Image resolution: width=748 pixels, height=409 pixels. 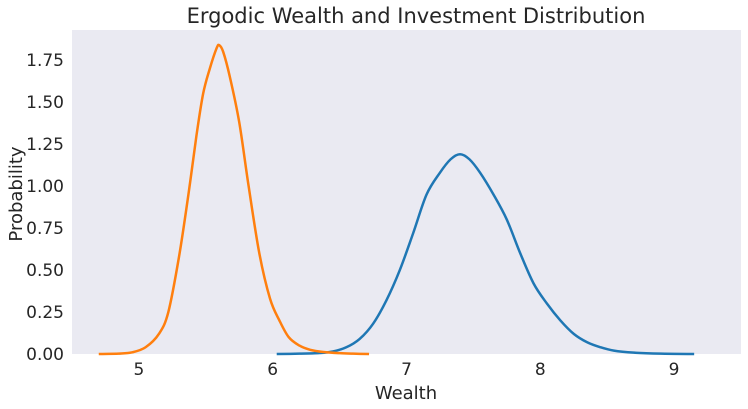 I want to click on x-axis-ticks: 5 6 7 8 9, so click(x=406, y=370).